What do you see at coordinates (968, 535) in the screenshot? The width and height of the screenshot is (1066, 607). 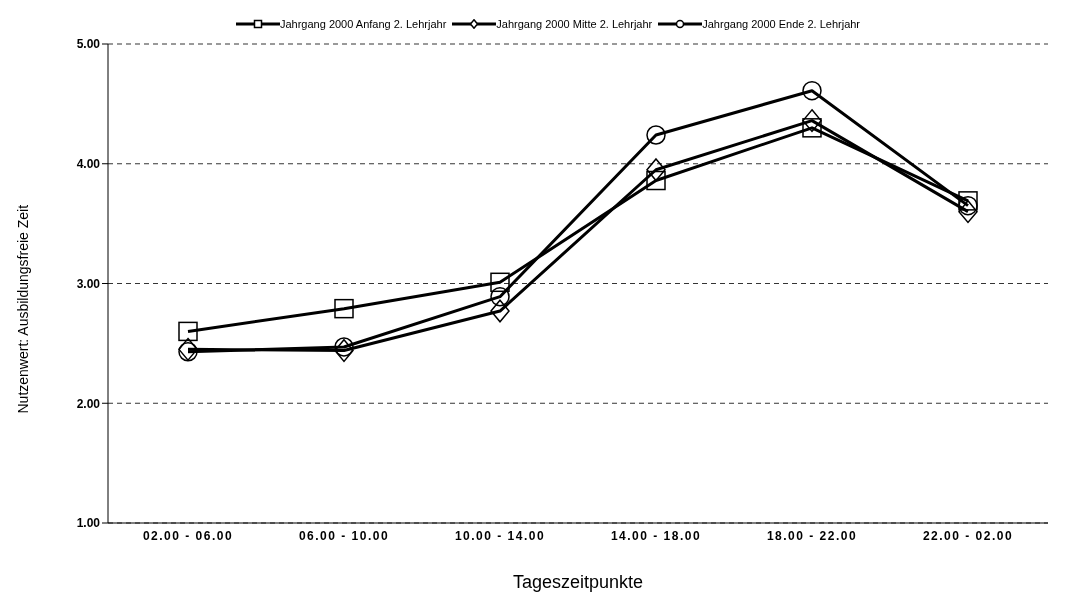 I see `x-tick-label: 22.00 - 02.00` at bounding box center [968, 535].